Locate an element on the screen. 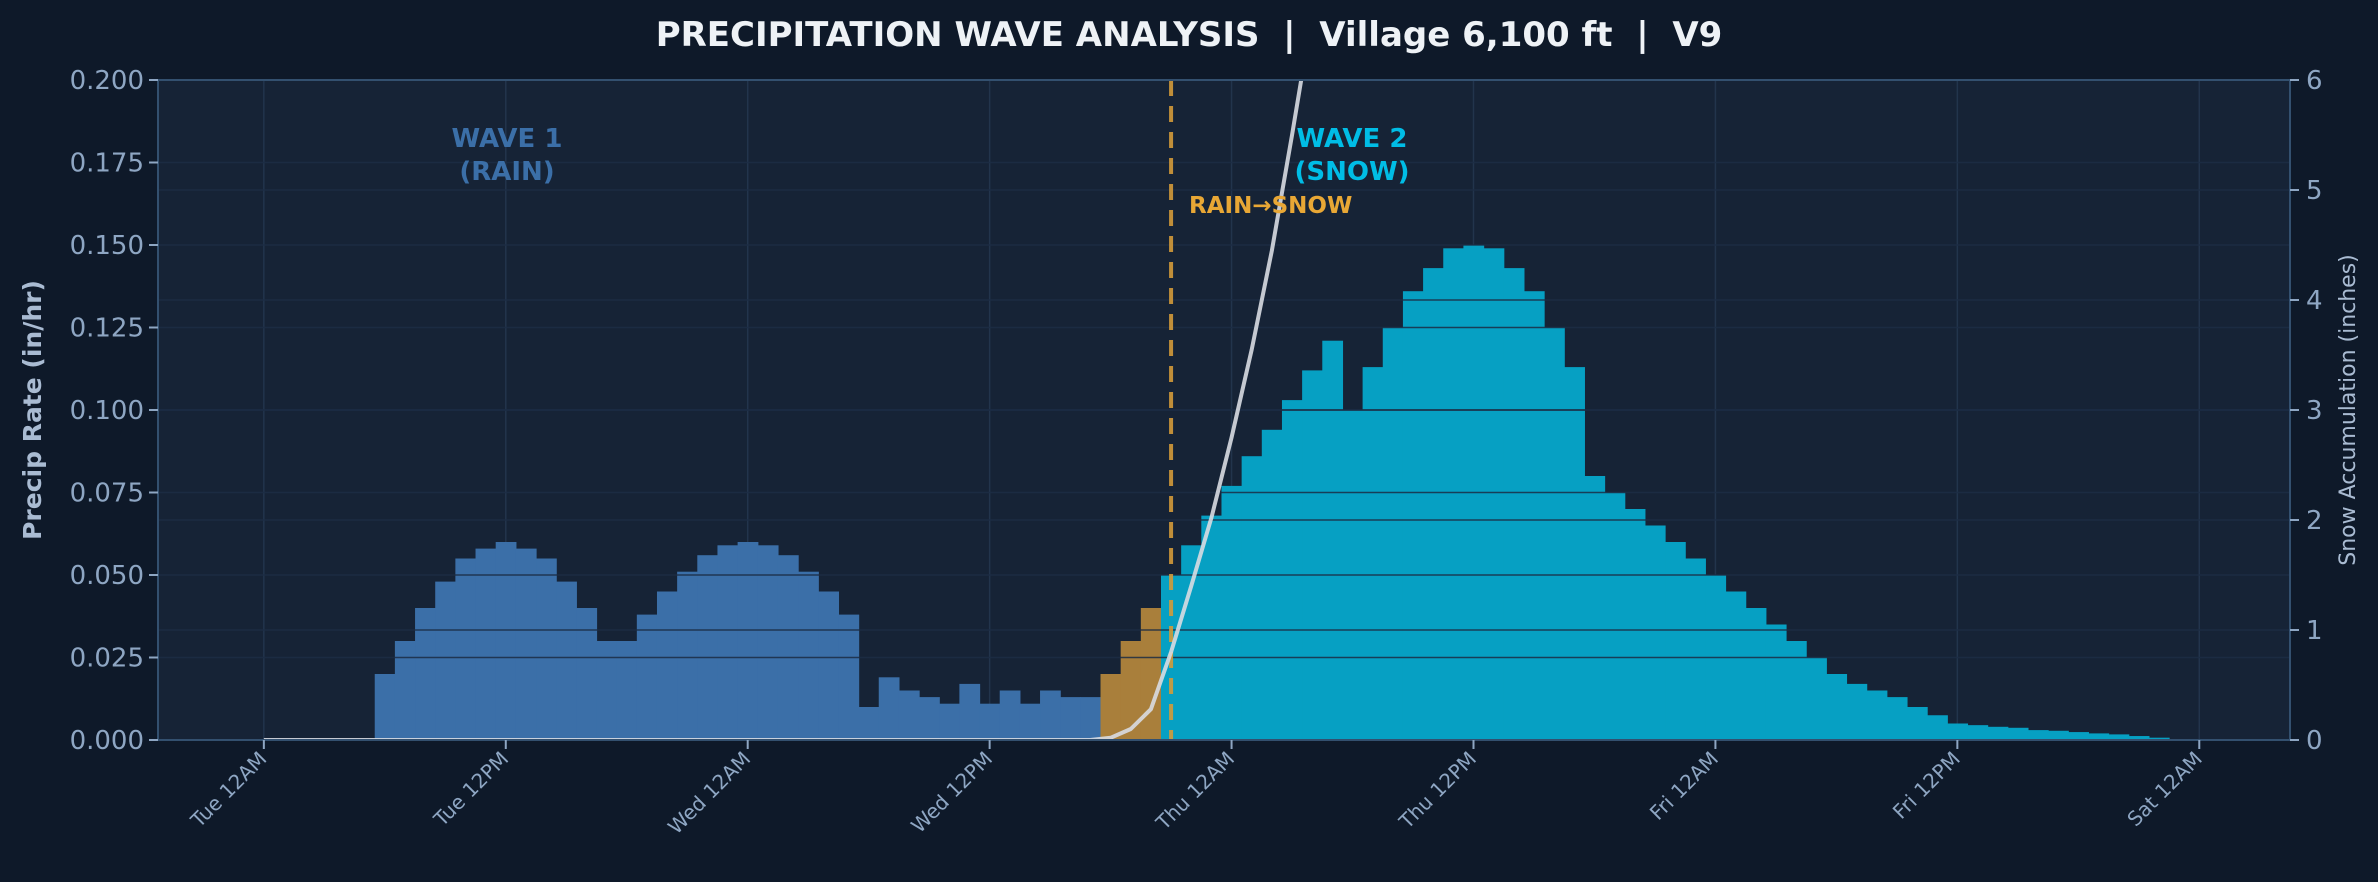 The image size is (2378, 882). y2-tick-label: 2 is located at coordinates (2314, 521).